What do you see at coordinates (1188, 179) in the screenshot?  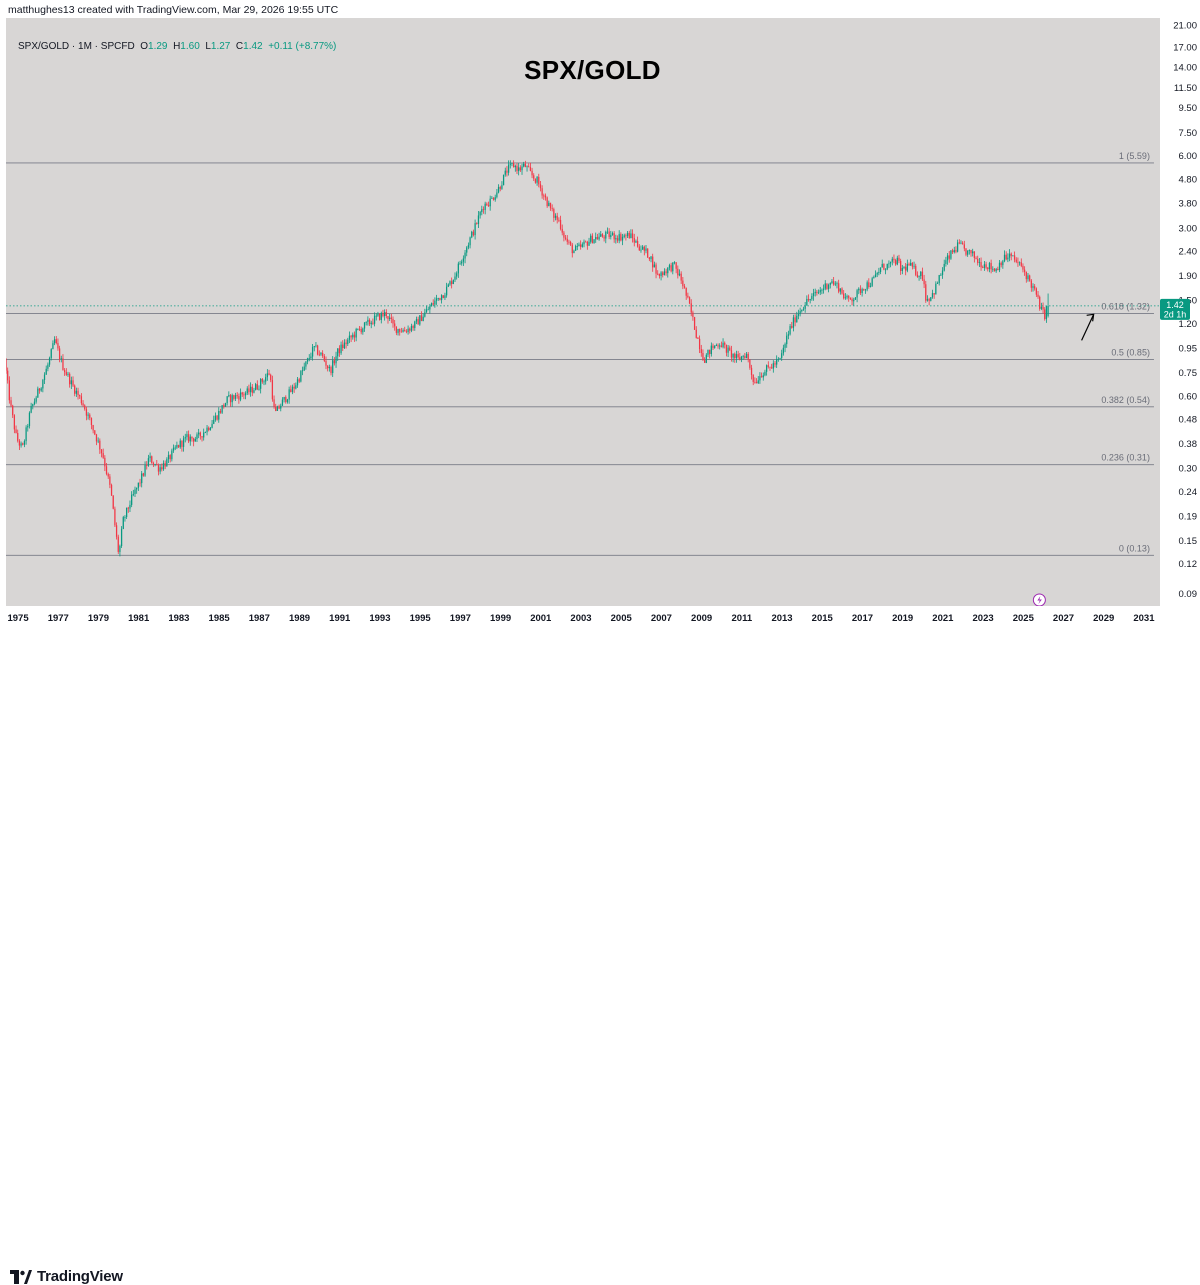 I see `y-tick-label: 4.80` at bounding box center [1188, 179].